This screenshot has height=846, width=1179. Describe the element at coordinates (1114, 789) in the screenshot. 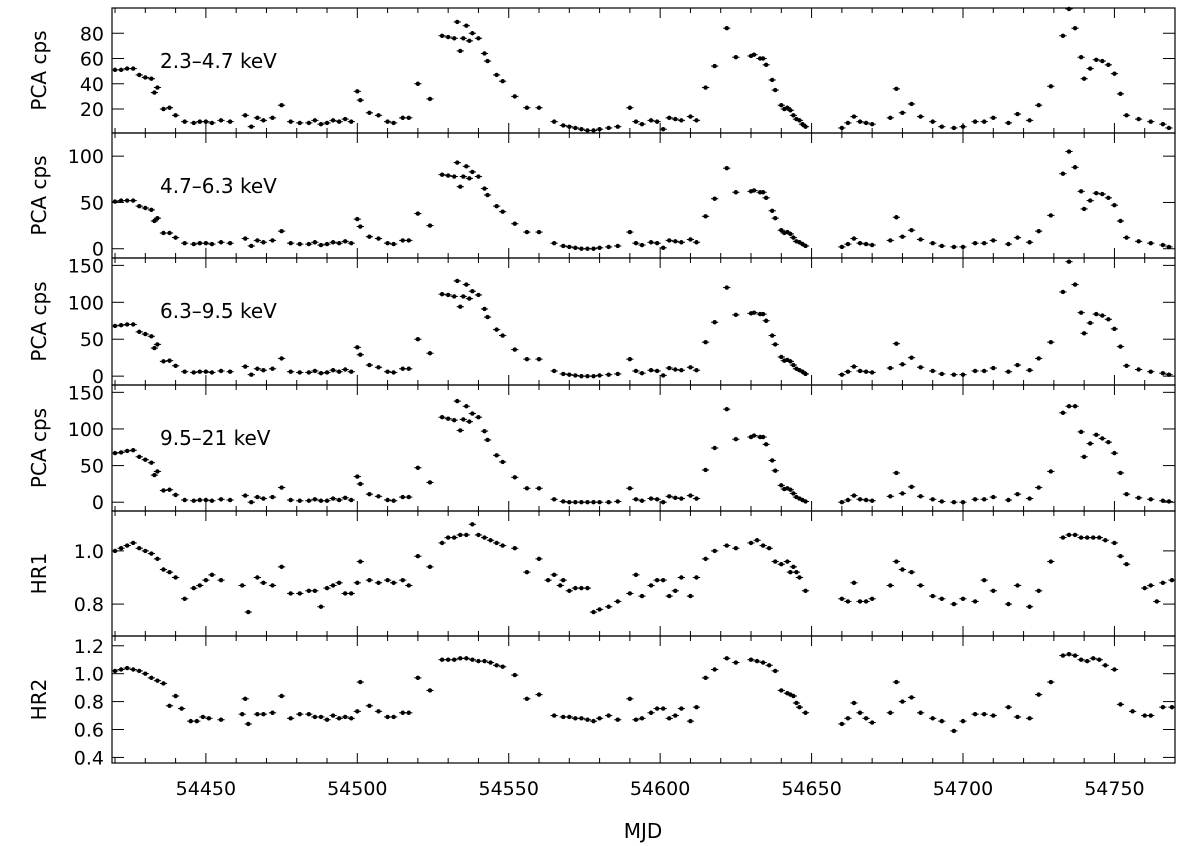

I see `x-tick-label: 54750` at that location.